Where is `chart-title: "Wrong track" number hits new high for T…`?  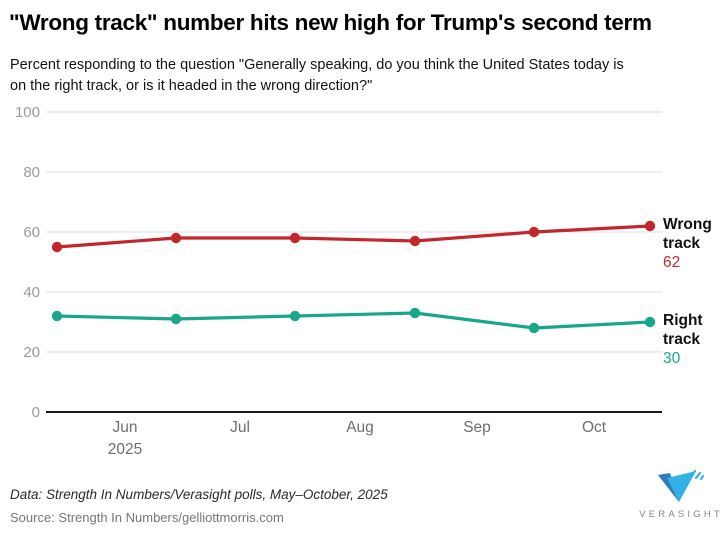
chart-title: "Wrong track" number hits new high for T… is located at coordinates (330, 22).